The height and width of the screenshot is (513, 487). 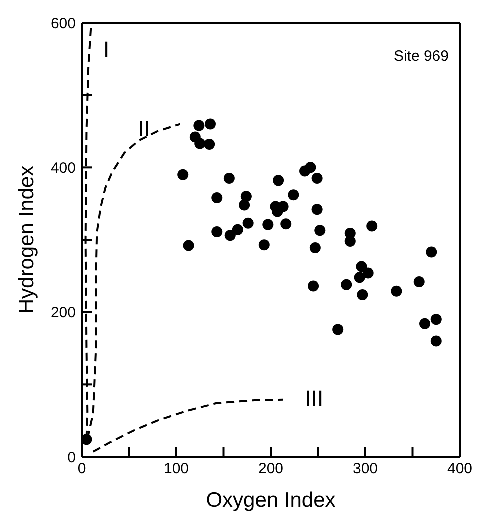 I want to click on y-tick-label: 600, so click(x=63, y=23).